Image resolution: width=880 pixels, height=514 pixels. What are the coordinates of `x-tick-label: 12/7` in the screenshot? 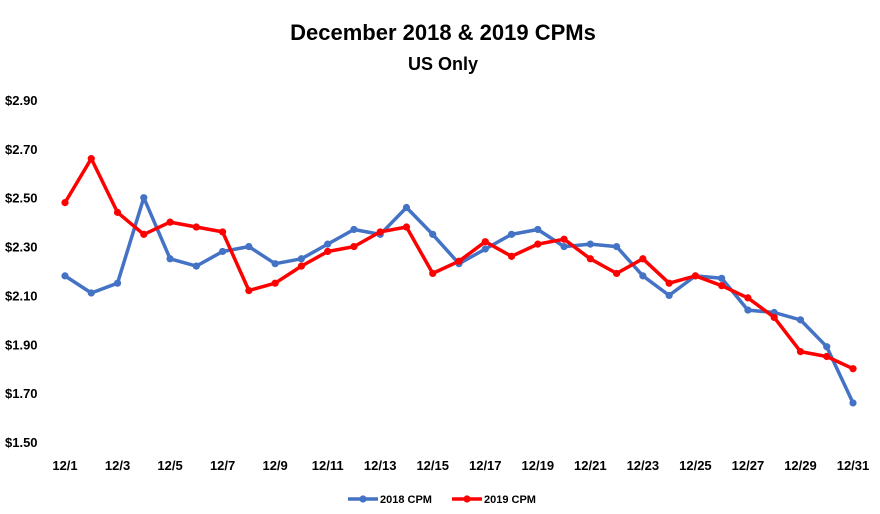 It's located at (222, 465).